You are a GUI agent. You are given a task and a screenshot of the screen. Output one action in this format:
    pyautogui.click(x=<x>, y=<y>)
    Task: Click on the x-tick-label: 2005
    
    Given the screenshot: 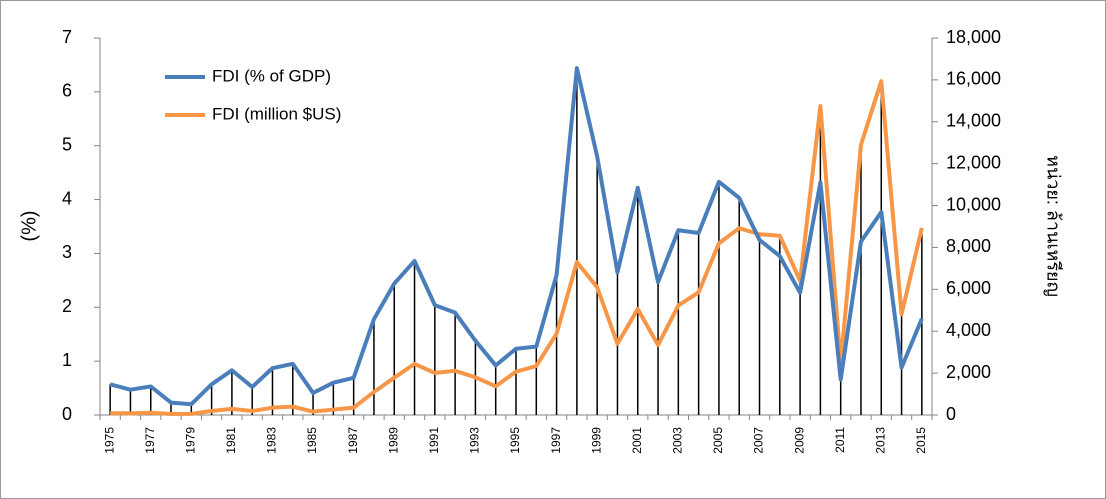 What is the action you would take?
    pyautogui.click(x=718, y=440)
    